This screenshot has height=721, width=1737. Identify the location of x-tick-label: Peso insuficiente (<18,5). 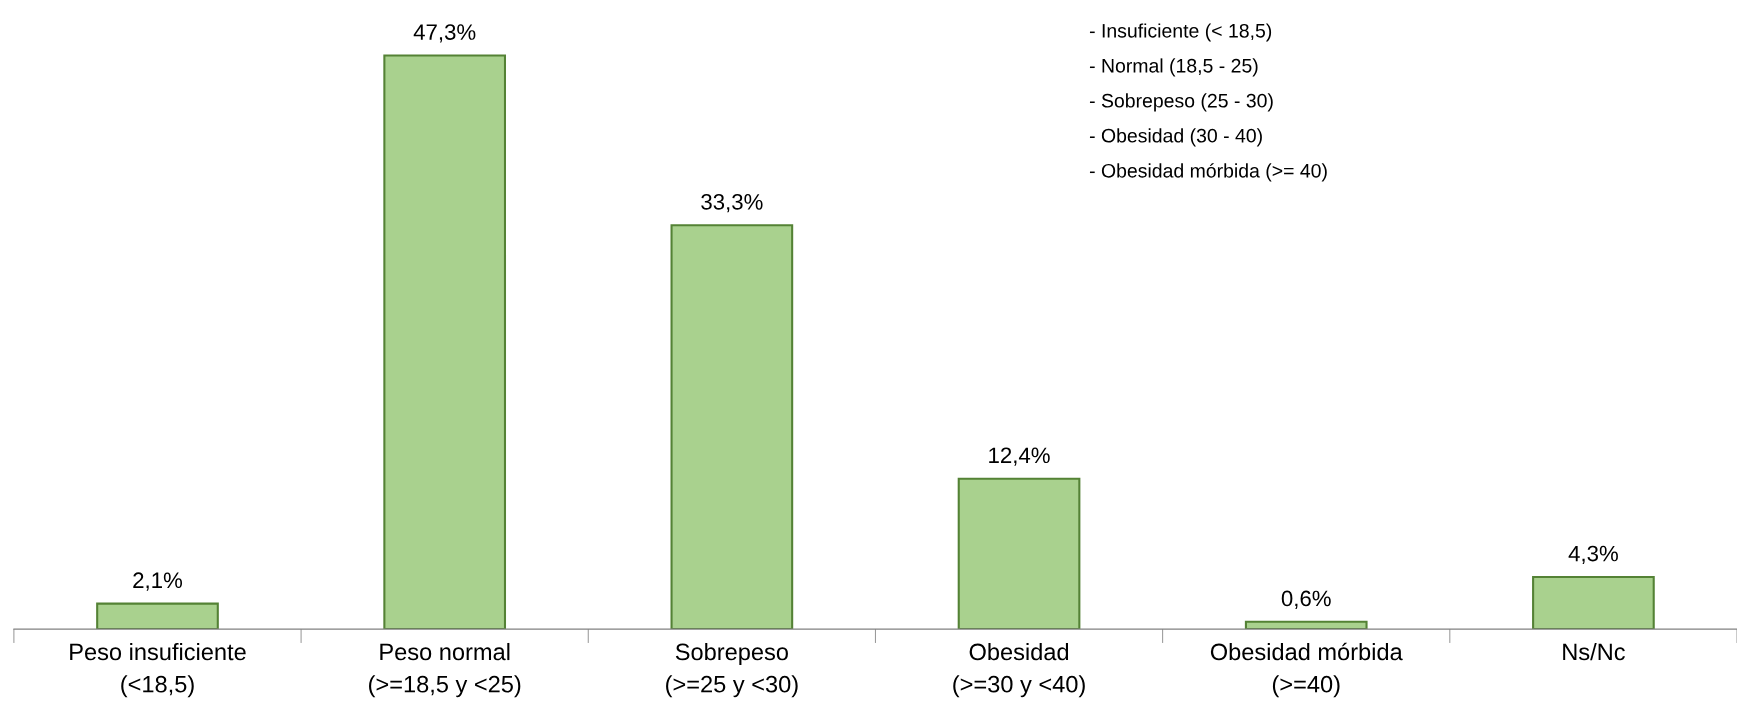
(158, 670).